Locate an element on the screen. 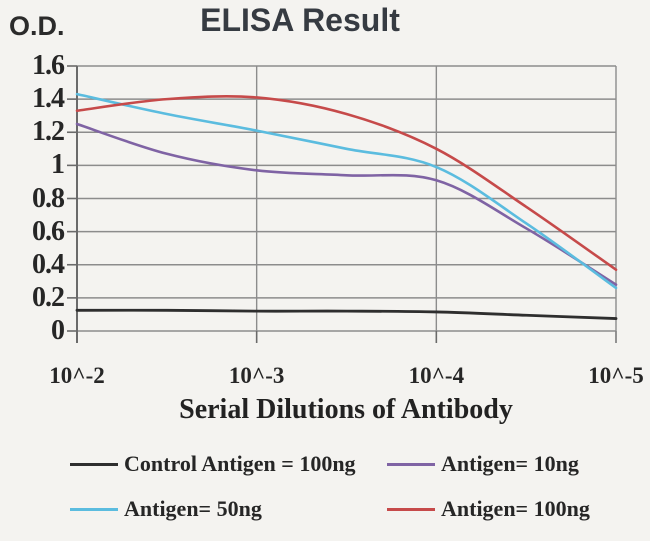 The height and width of the screenshot is (541, 650). legend-item-antigen-50ng: Antigen= 50ng is located at coordinates (166, 509).